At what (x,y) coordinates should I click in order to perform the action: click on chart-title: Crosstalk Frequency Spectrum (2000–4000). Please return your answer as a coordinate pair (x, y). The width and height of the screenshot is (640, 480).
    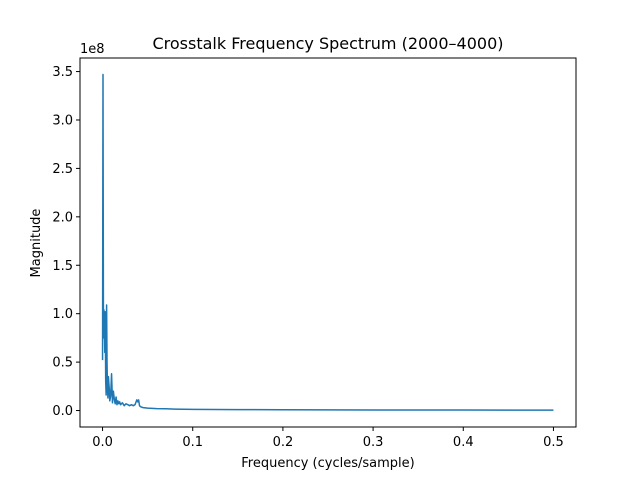
    Looking at the image, I should click on (327, 43).